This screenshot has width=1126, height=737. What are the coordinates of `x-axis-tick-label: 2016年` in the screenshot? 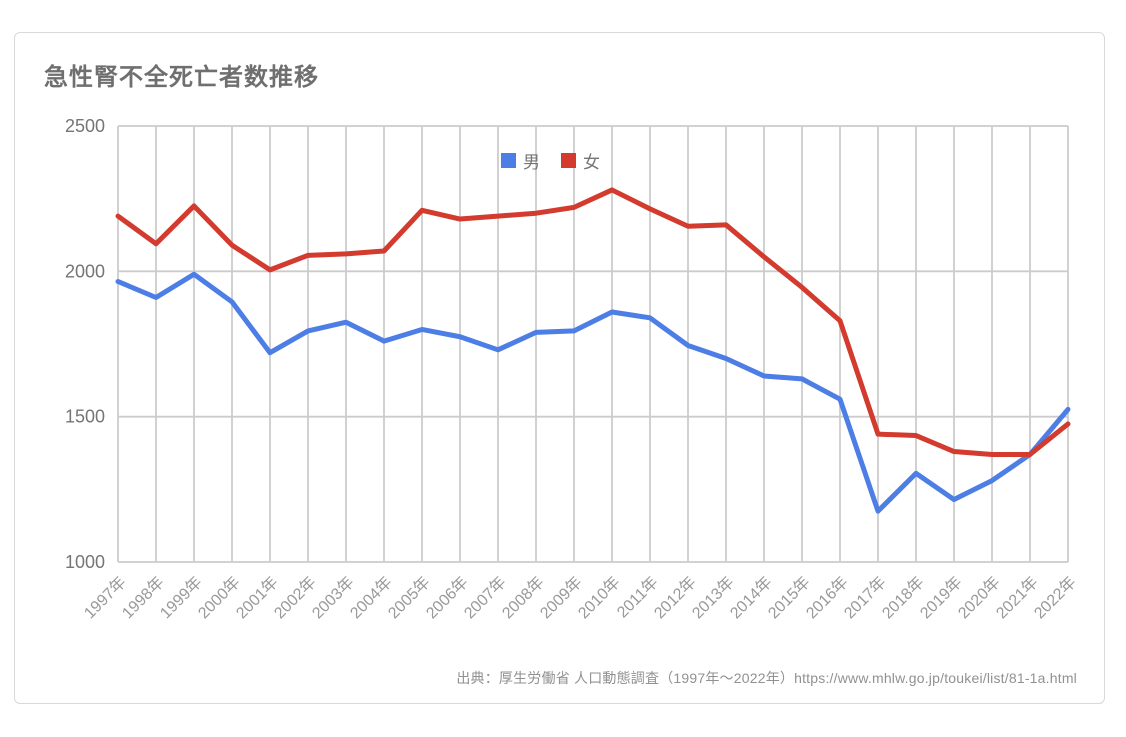 It's located at (827, 597).